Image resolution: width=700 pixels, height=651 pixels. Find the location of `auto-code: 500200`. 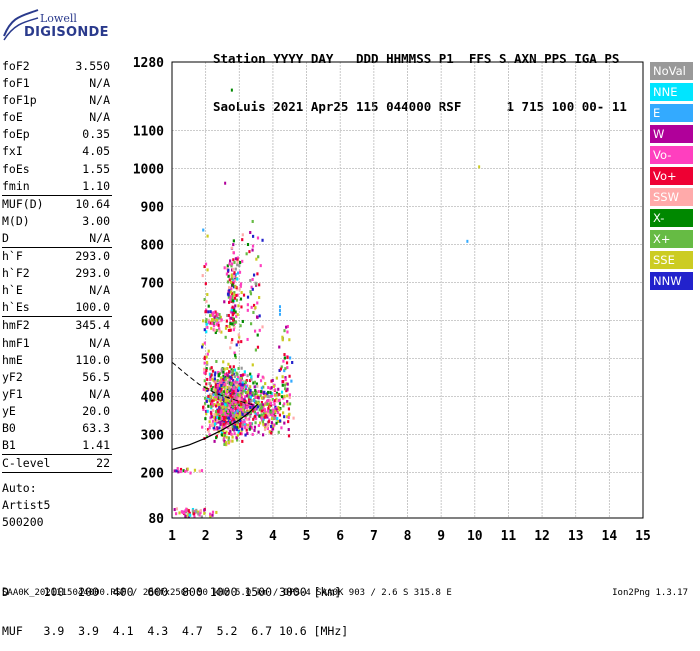

auto-code: 500200 is located at coordinates (23, 522).